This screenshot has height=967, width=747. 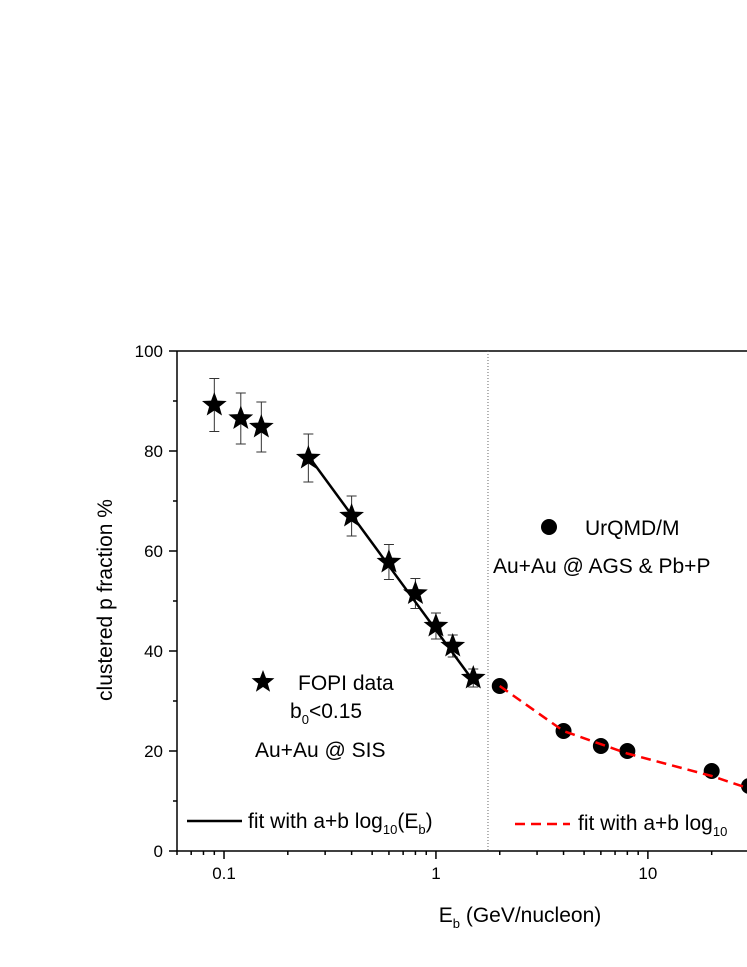 I want to click on text-part: Au+Au @ AGS & Pb+P, so click(x=601, y=566).